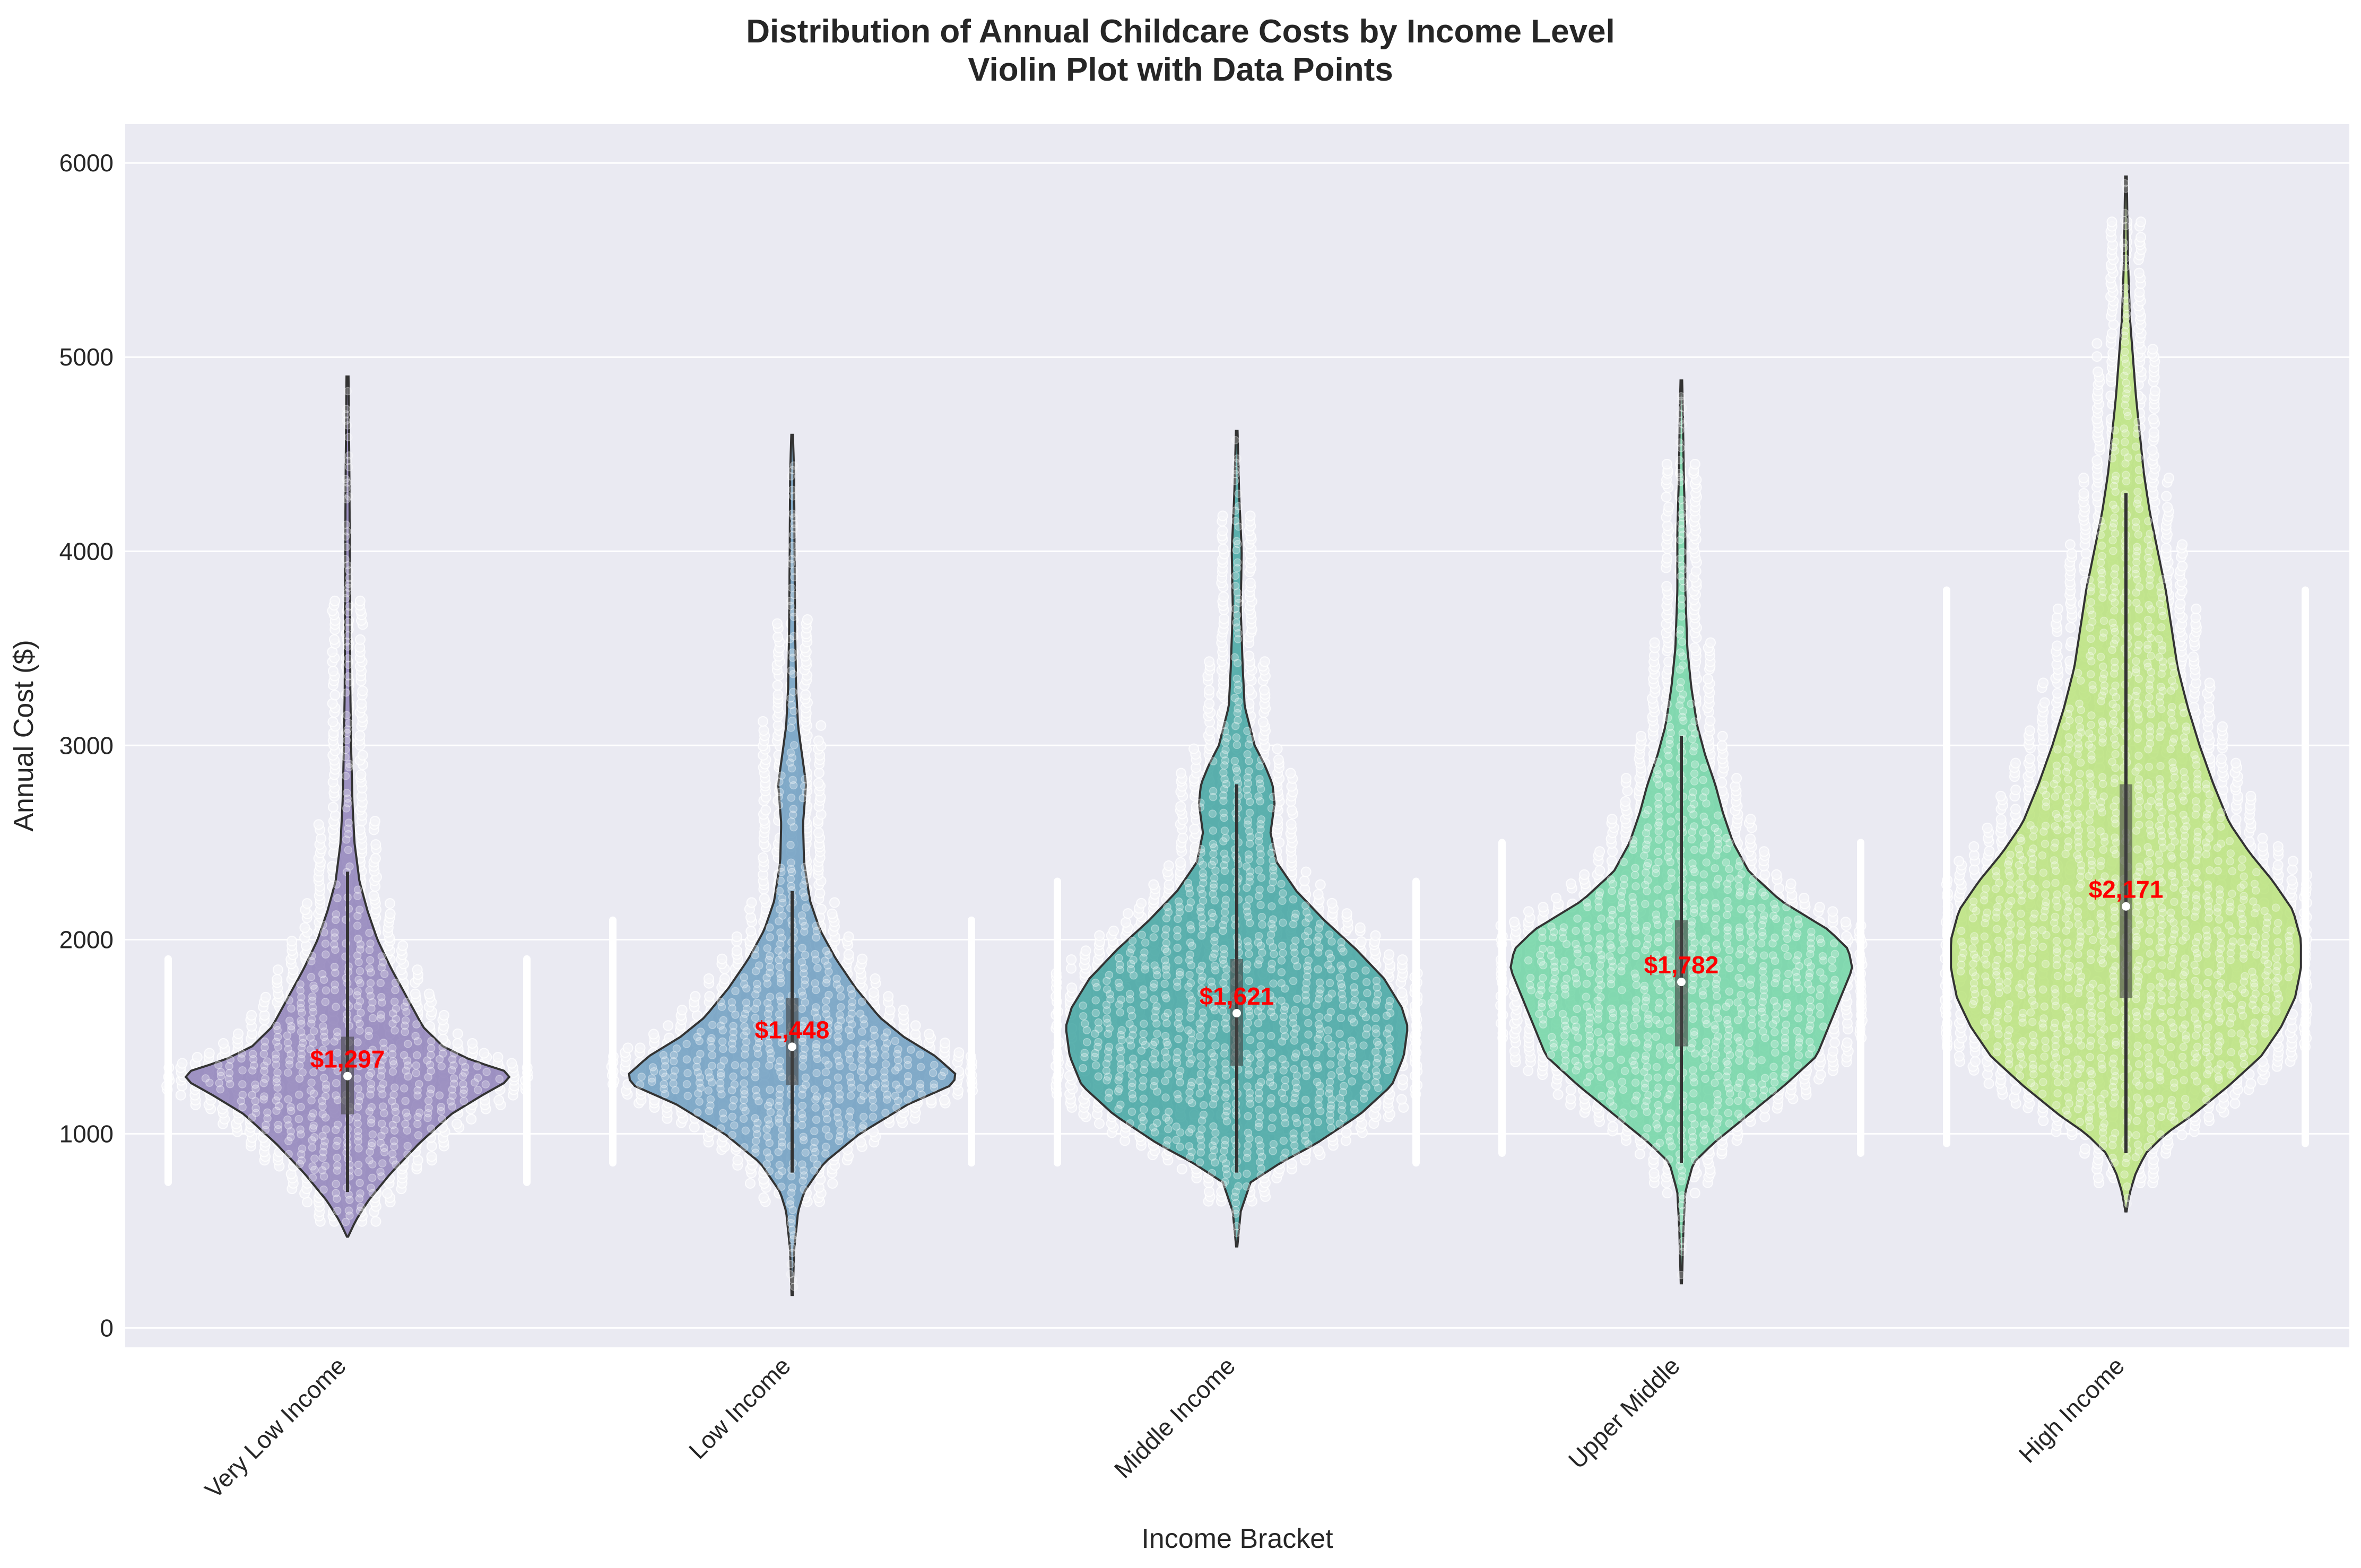  Describe the element at coordinates (1180, 69) in the screenshot. I see `chart-subtitle: Violin Plot with Data Points` at that location.